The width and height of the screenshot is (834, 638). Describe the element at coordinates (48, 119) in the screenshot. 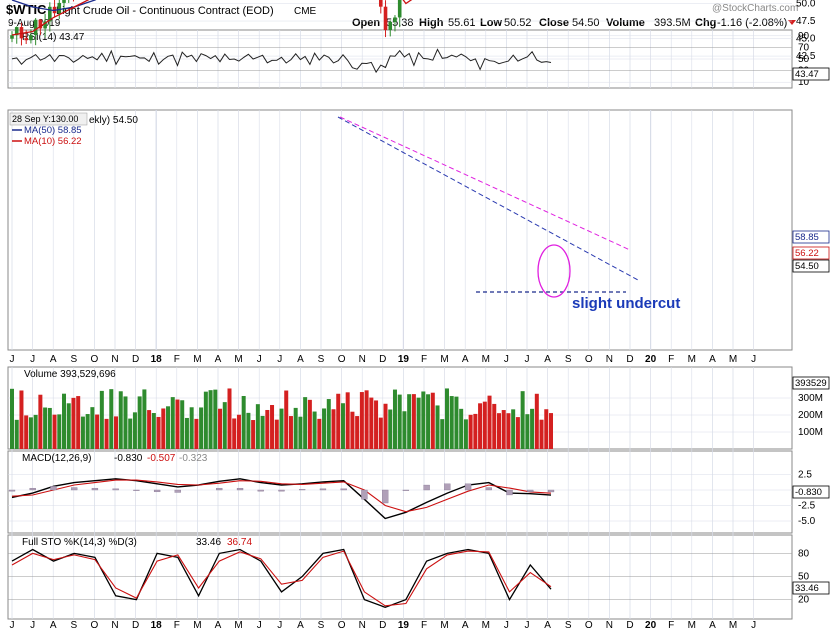

I see `crosshair-tooltip-box` at that location.